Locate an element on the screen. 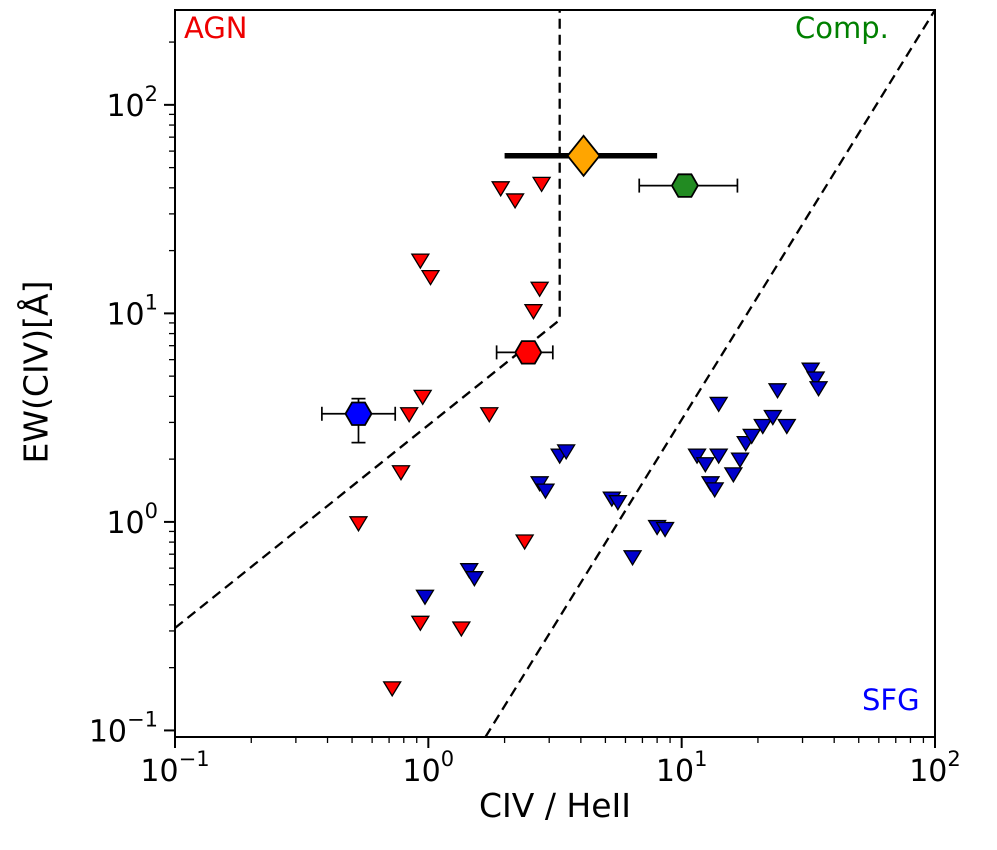 This screenshot has height=850, width=997. region-label-sfg: SFG is located at coordinates (891, 700).